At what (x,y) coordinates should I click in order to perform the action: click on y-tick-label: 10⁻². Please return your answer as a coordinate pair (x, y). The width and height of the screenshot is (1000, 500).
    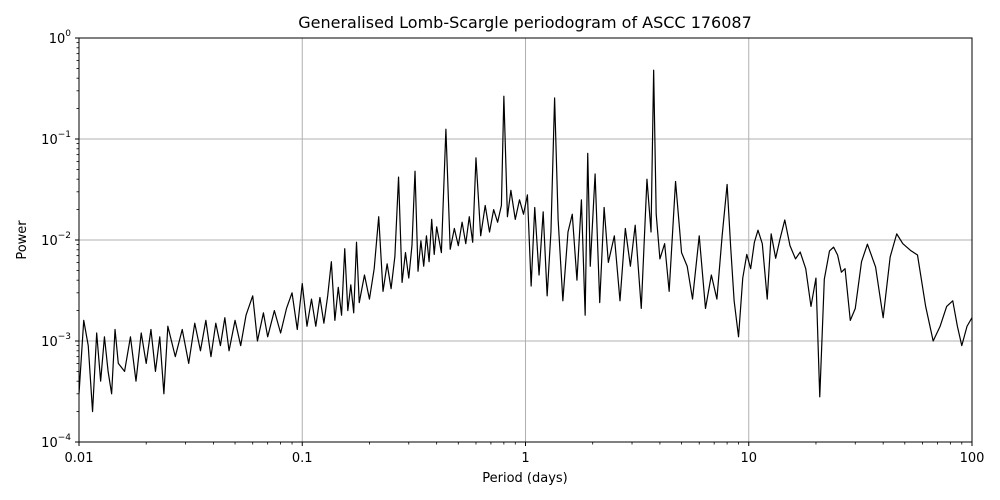
    Looking at the image, I should click on (56, 240).